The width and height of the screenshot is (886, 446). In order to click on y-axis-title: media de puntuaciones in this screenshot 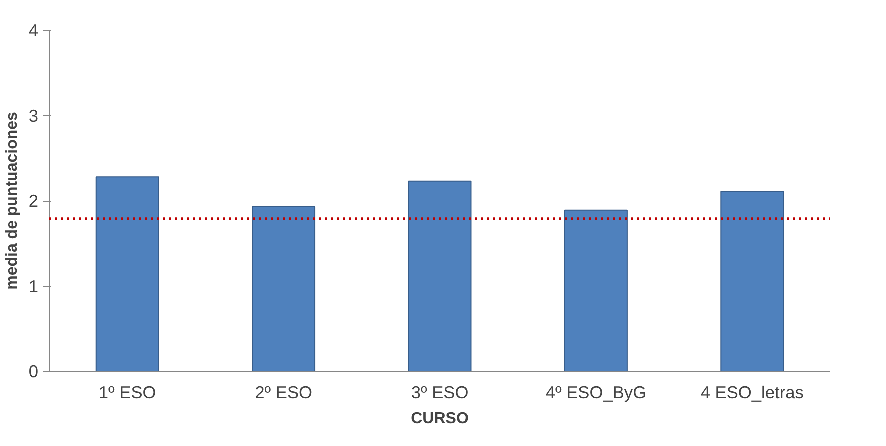, I will do `click(12, 201)`.